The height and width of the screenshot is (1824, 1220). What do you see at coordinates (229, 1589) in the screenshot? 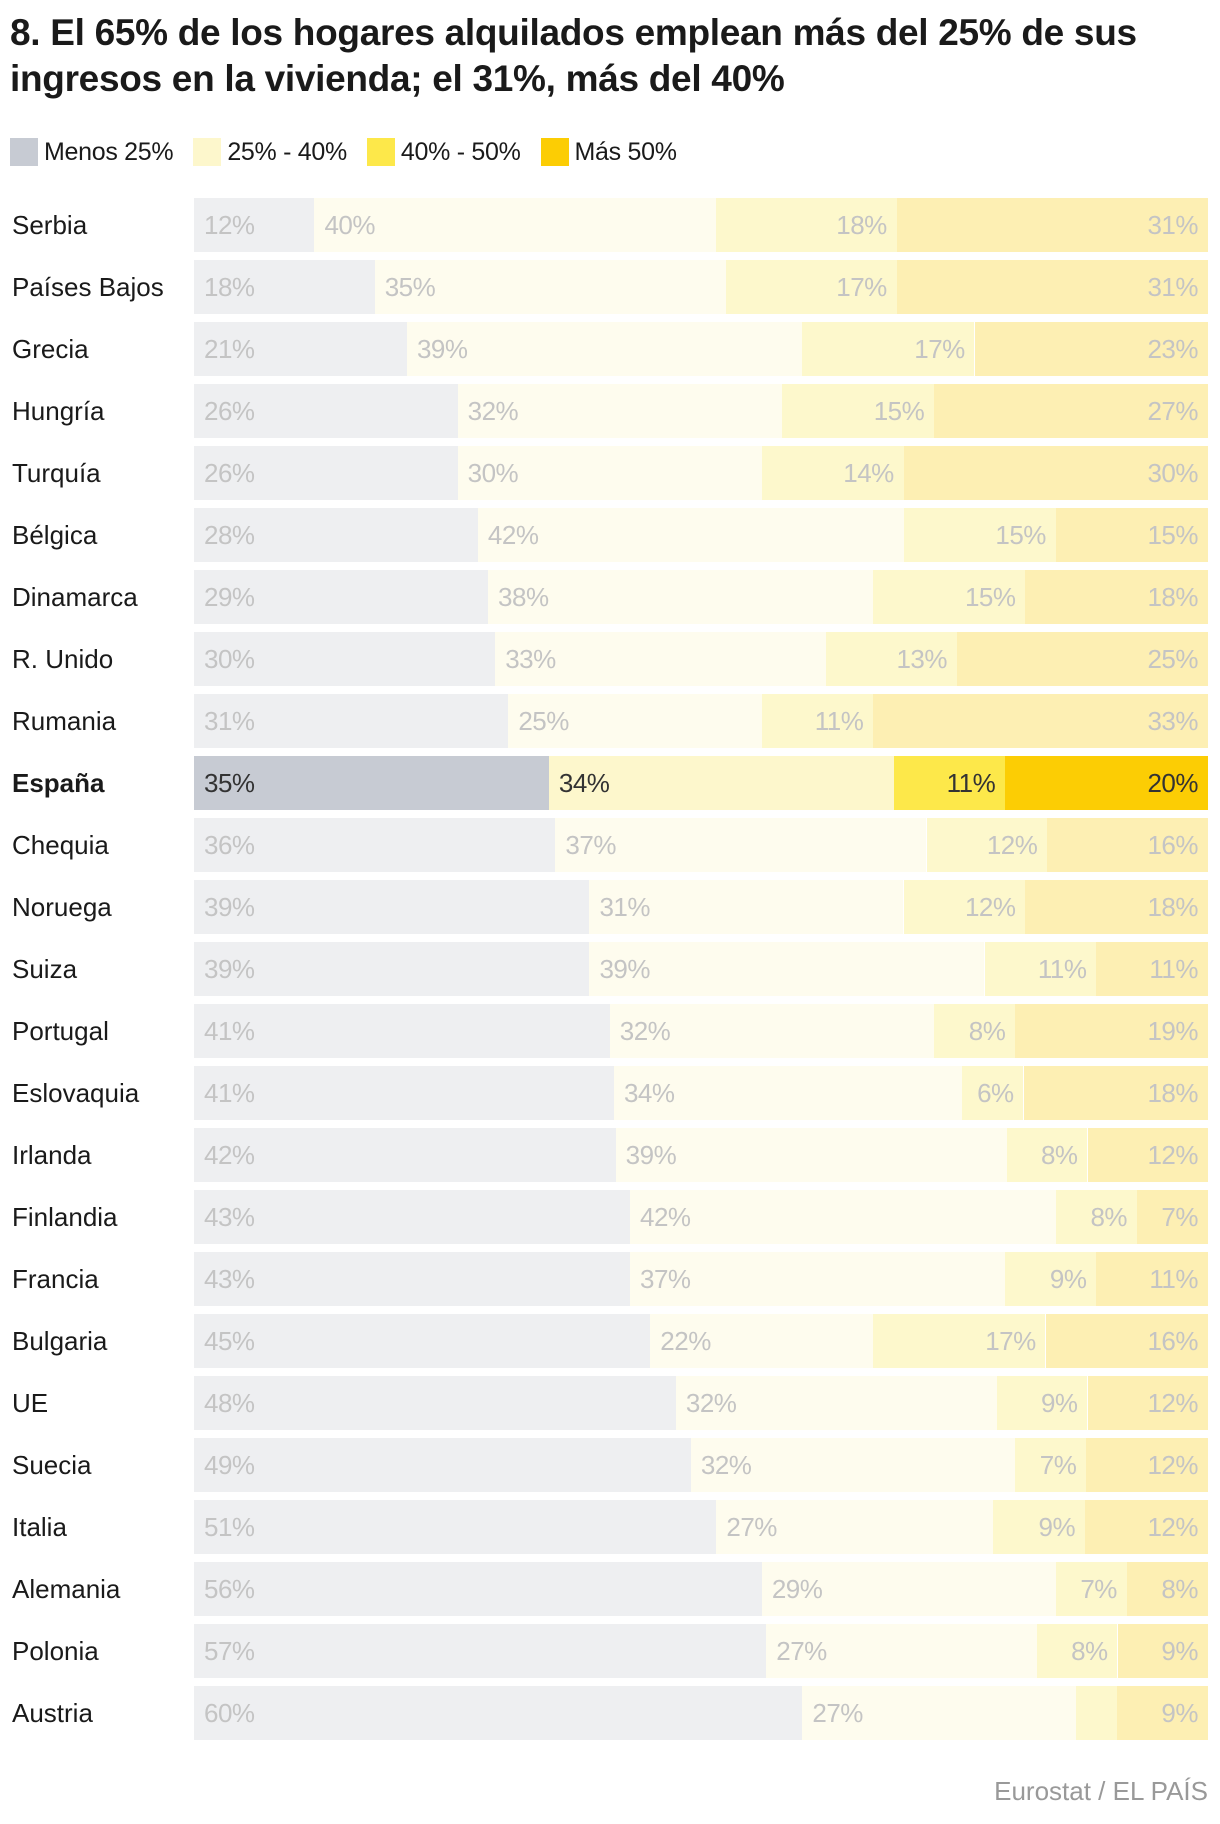
I see `data-label: 56%` at bounding box center [229, 1589].